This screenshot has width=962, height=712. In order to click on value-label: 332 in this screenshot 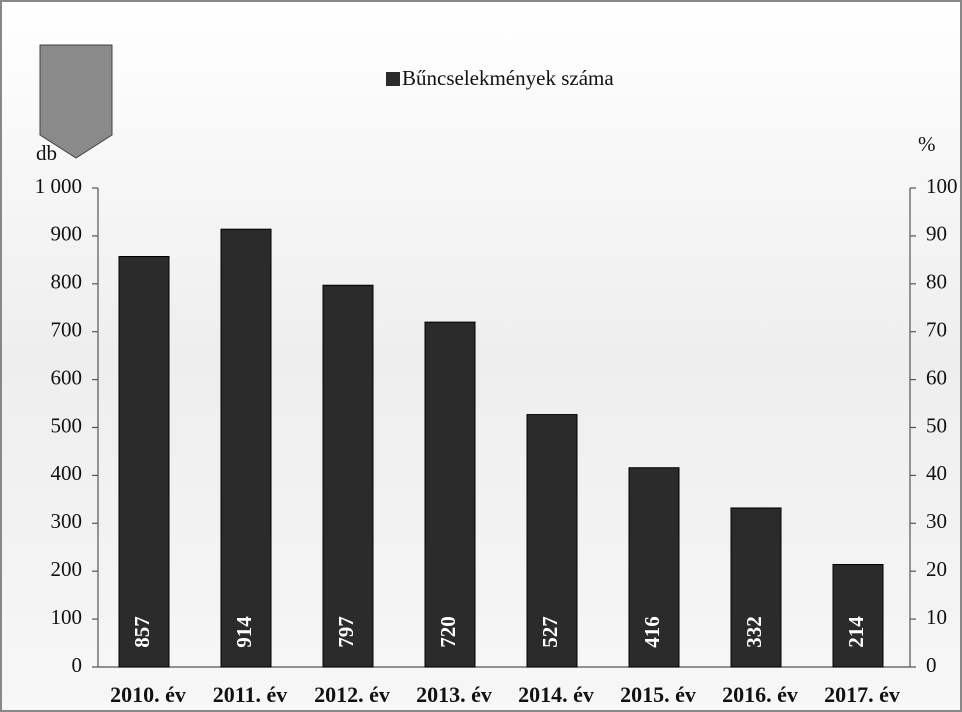, I will do `click(754, 632)`.